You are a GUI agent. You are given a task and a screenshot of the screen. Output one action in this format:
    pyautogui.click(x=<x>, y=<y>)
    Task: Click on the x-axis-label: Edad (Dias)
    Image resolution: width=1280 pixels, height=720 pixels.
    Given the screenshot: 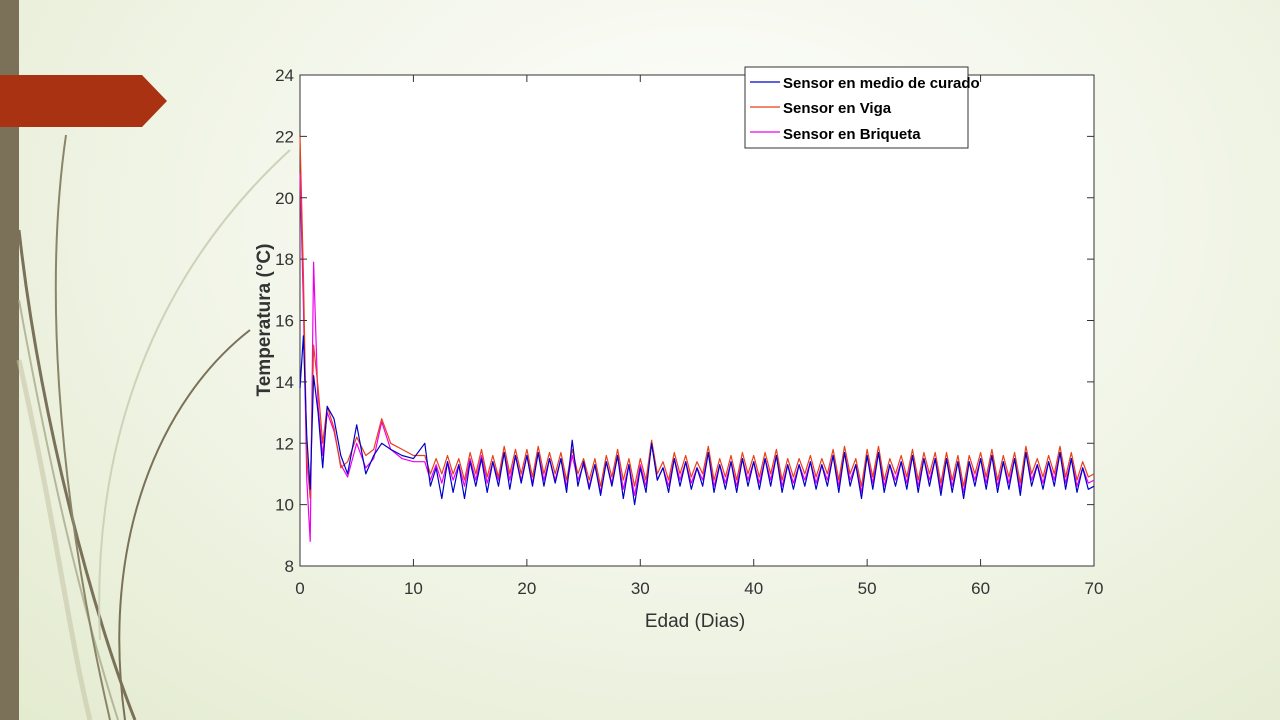 What is the action you would take?
    pyautogui.click(x=695, y=621)
    